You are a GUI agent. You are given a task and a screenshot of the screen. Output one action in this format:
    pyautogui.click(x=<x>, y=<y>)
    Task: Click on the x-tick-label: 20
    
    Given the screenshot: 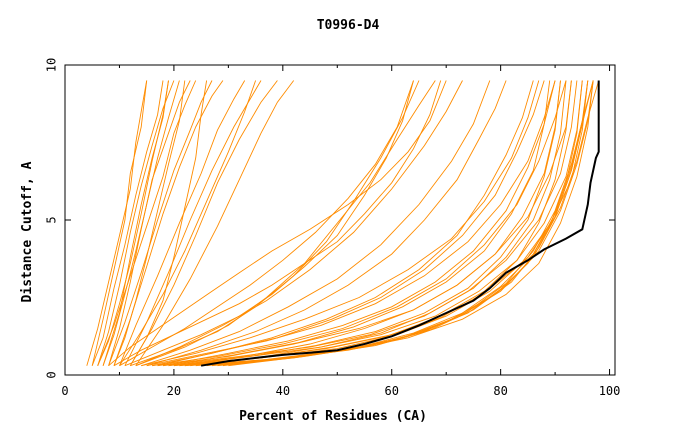 What is the action you would take?
    pyautogui.click(x=174, y=391)
    